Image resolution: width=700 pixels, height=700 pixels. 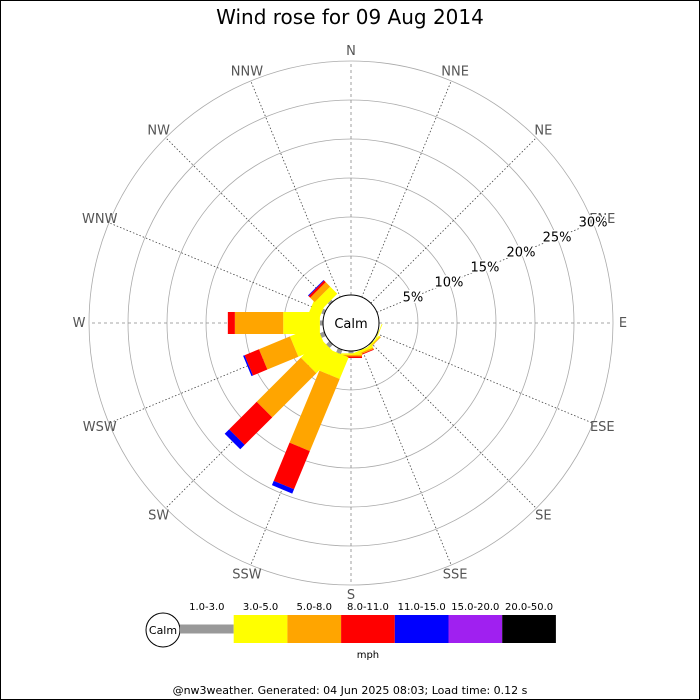 I want to click on spoke-nw, so click(x=248, y=220).